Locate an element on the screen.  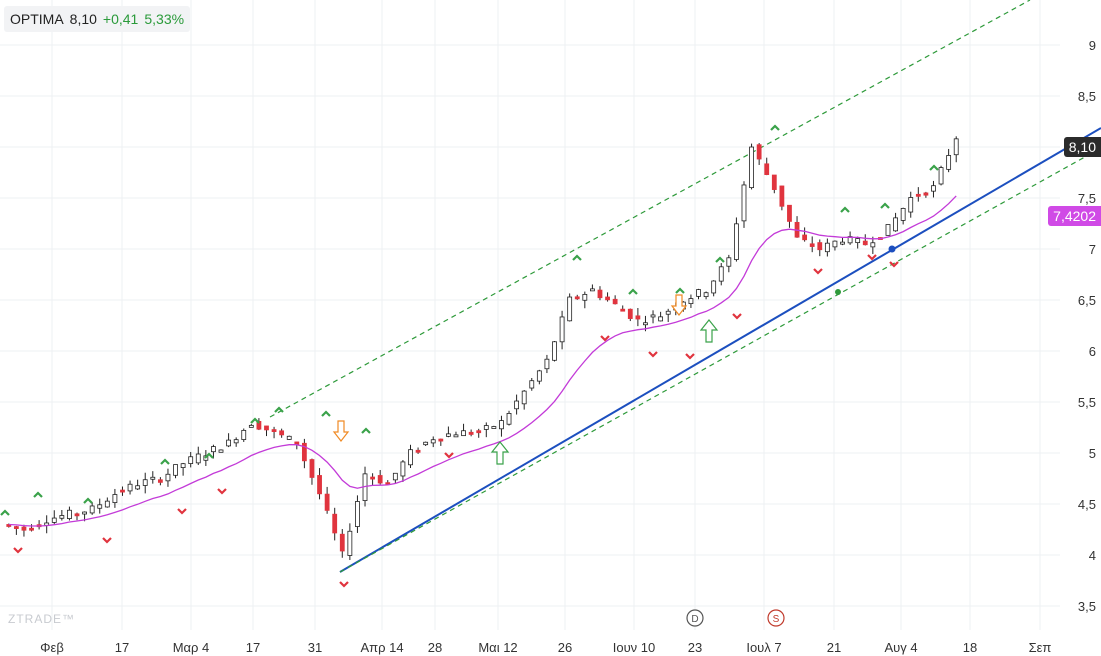
x-tick-label: Σεπ is located at coordinates (1040, 647).